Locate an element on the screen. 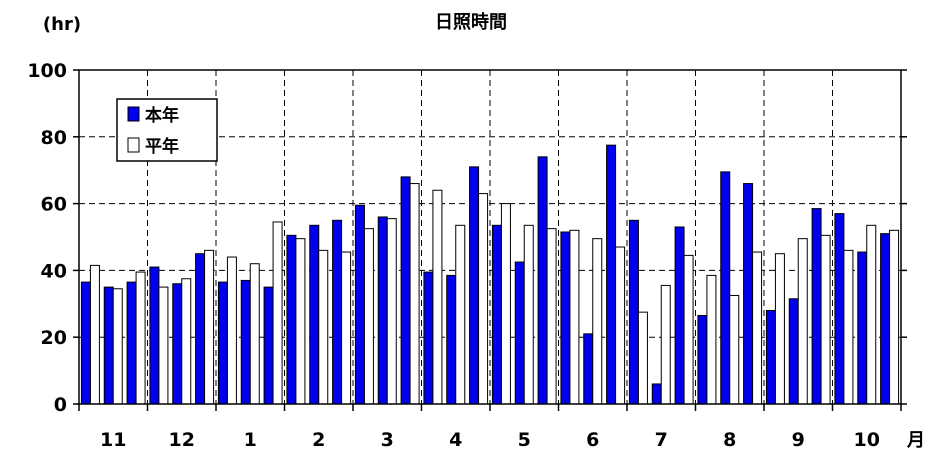 This screenshot has height=454, width=930. x-axis-ticks: 11 12 1 2 3 4 5 6 7 8 9 10 is located at coordinates (490, 427).